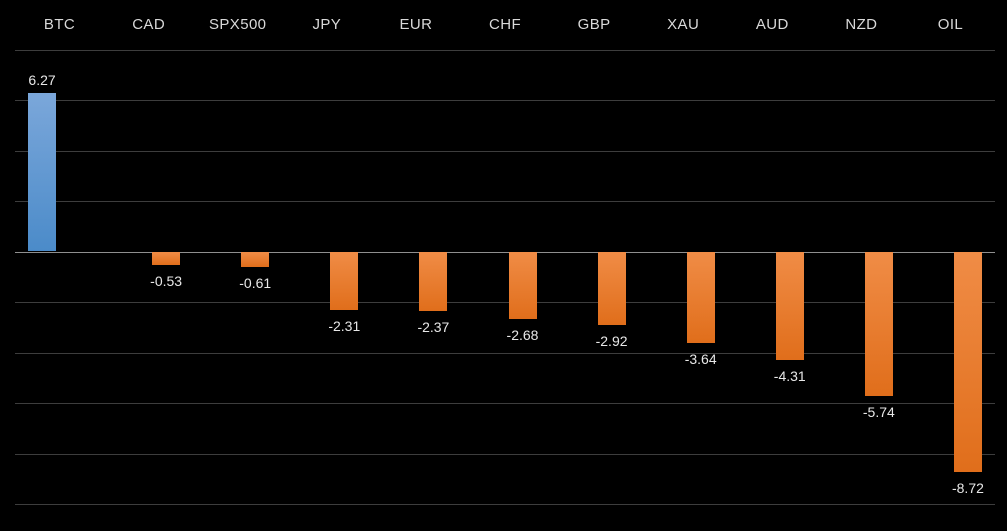 The image size is (1007, 531). I want to click on bar-spx500, so click(255, 259).